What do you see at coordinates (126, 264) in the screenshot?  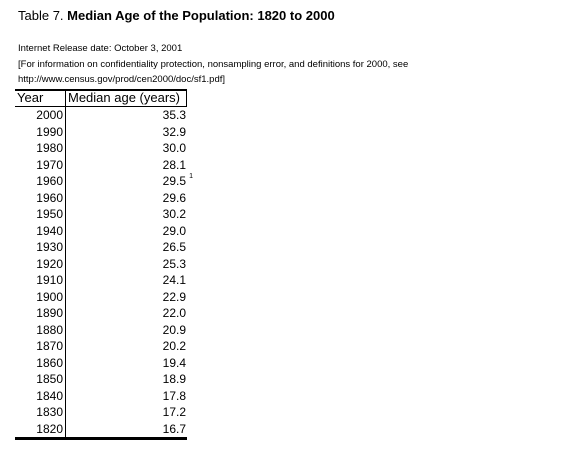 I see `median-age-cell: 25.3` at bounding box center [126, 264].